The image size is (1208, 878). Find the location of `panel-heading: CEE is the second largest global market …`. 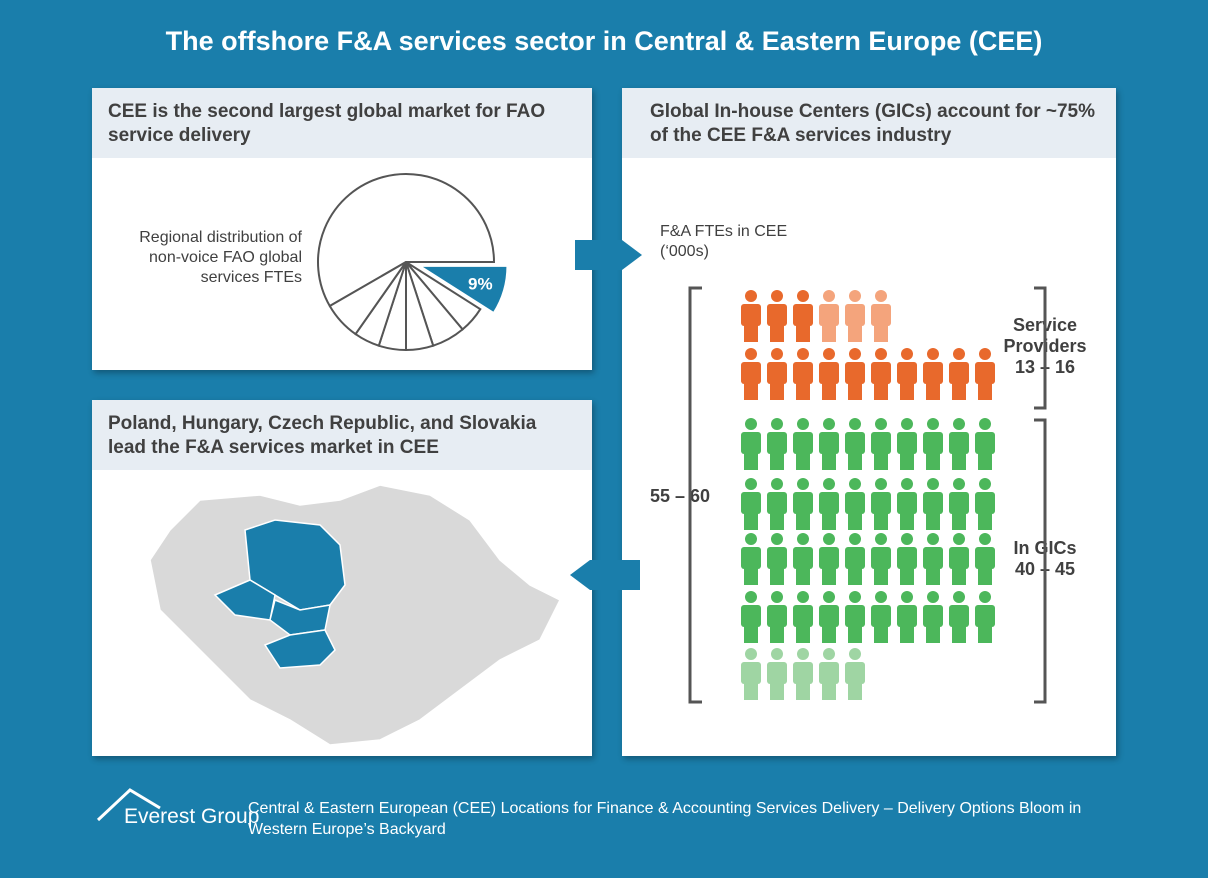

panel-heading: CEE is the second largest global market … is located at coordinates (342, 123).